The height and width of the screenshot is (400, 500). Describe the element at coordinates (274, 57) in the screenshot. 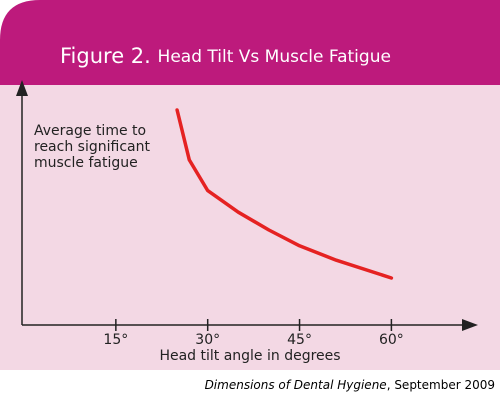

I see `title-text: Head Tilt Vs Muscle Fatigue` at that location.